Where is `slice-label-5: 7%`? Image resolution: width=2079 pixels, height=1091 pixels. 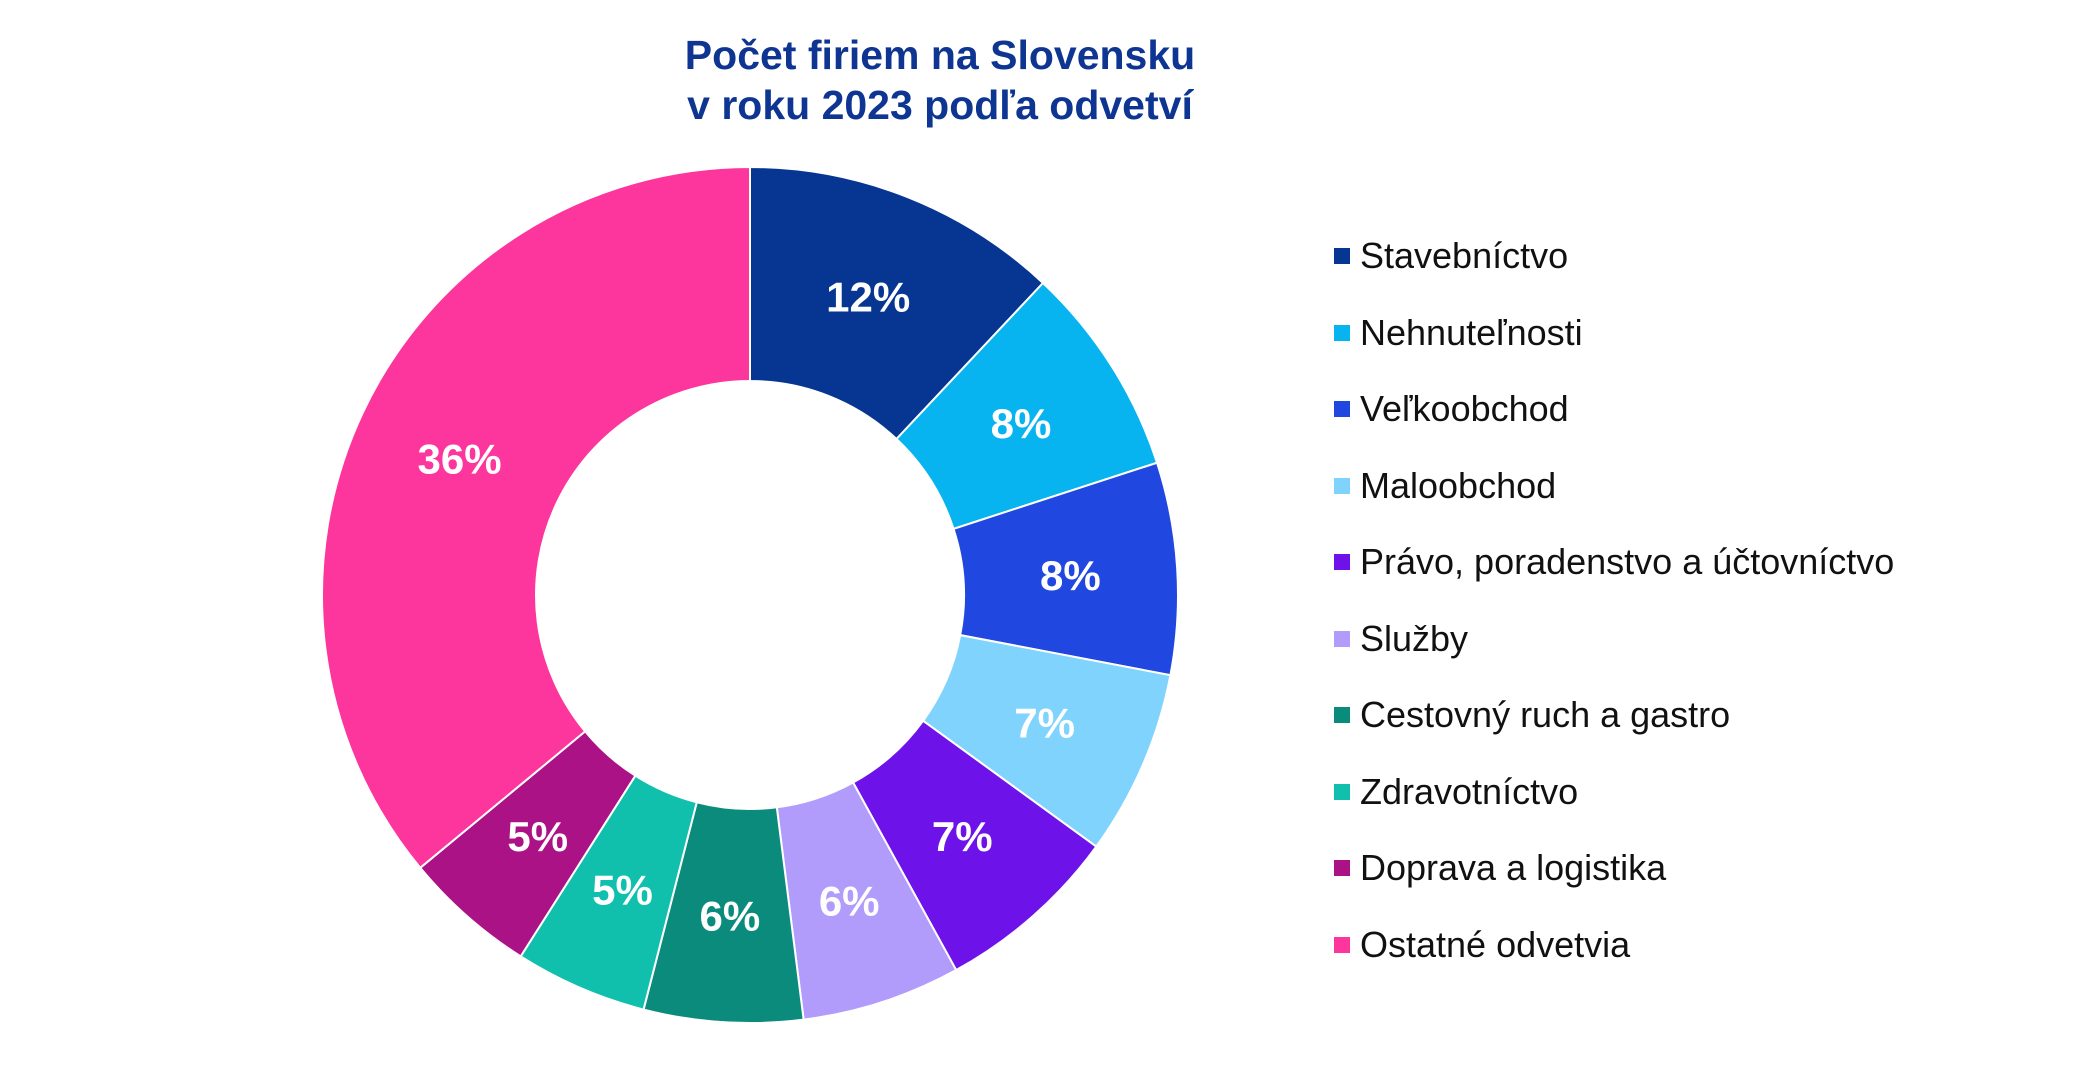
slice-label-5: 7% is located at coordinates (962, 836).